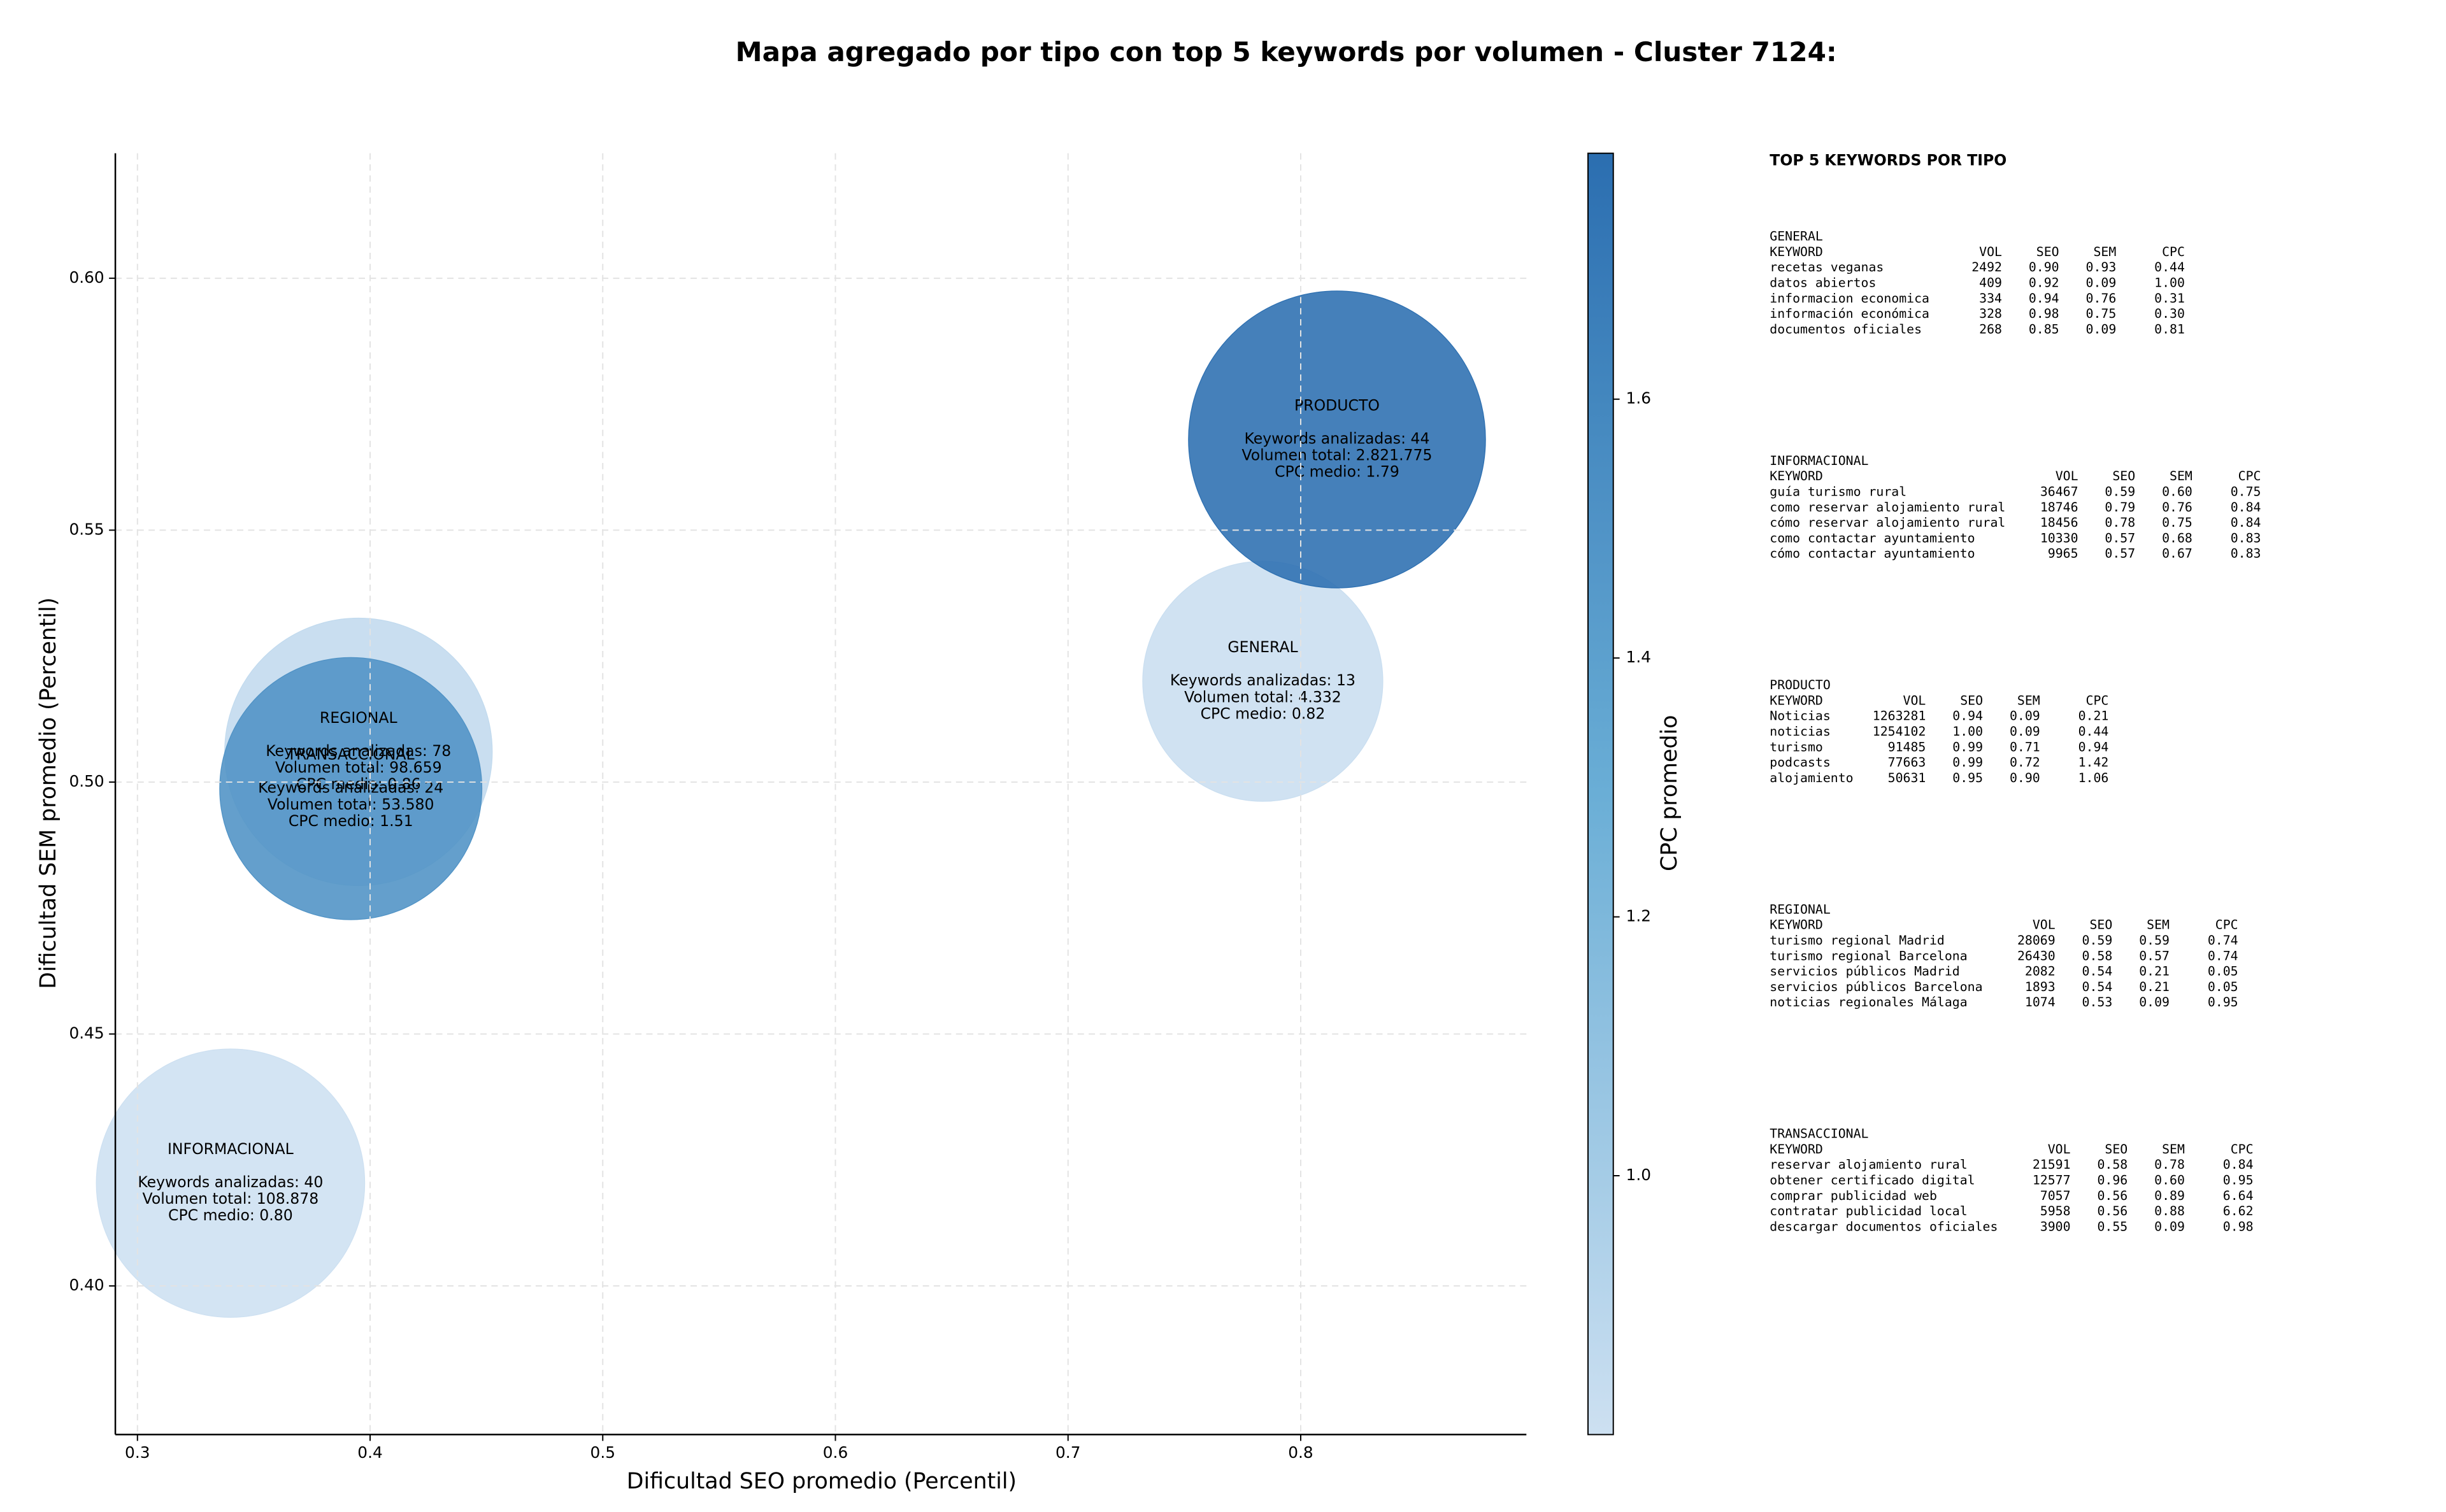 Image resolution: width=2446 pixels, height=1512 pixels. I want to click on table-cell: 0.84, so click(2246, 522).